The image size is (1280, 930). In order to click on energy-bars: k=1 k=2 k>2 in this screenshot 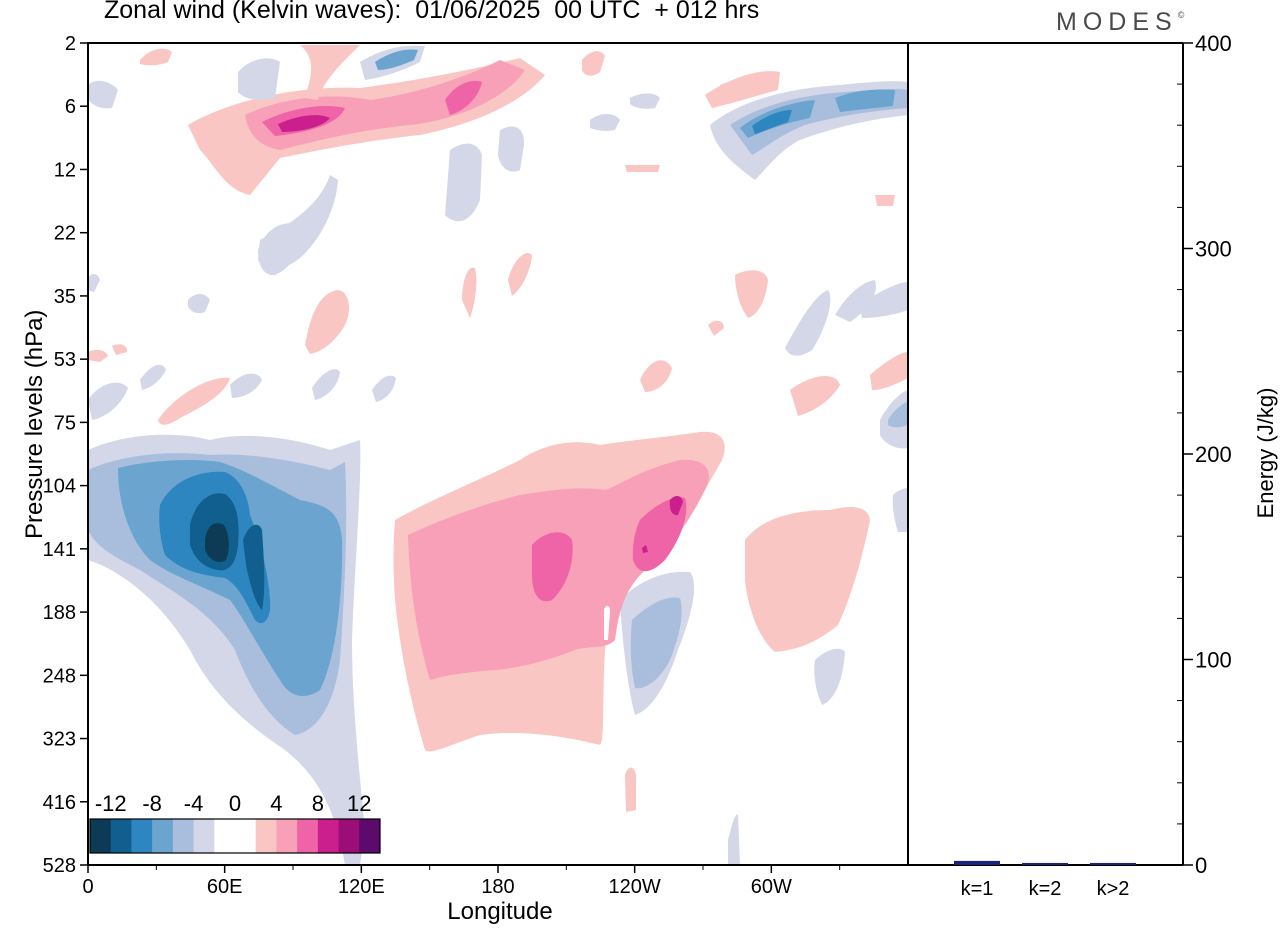, I will do `click(1045, 880)`.